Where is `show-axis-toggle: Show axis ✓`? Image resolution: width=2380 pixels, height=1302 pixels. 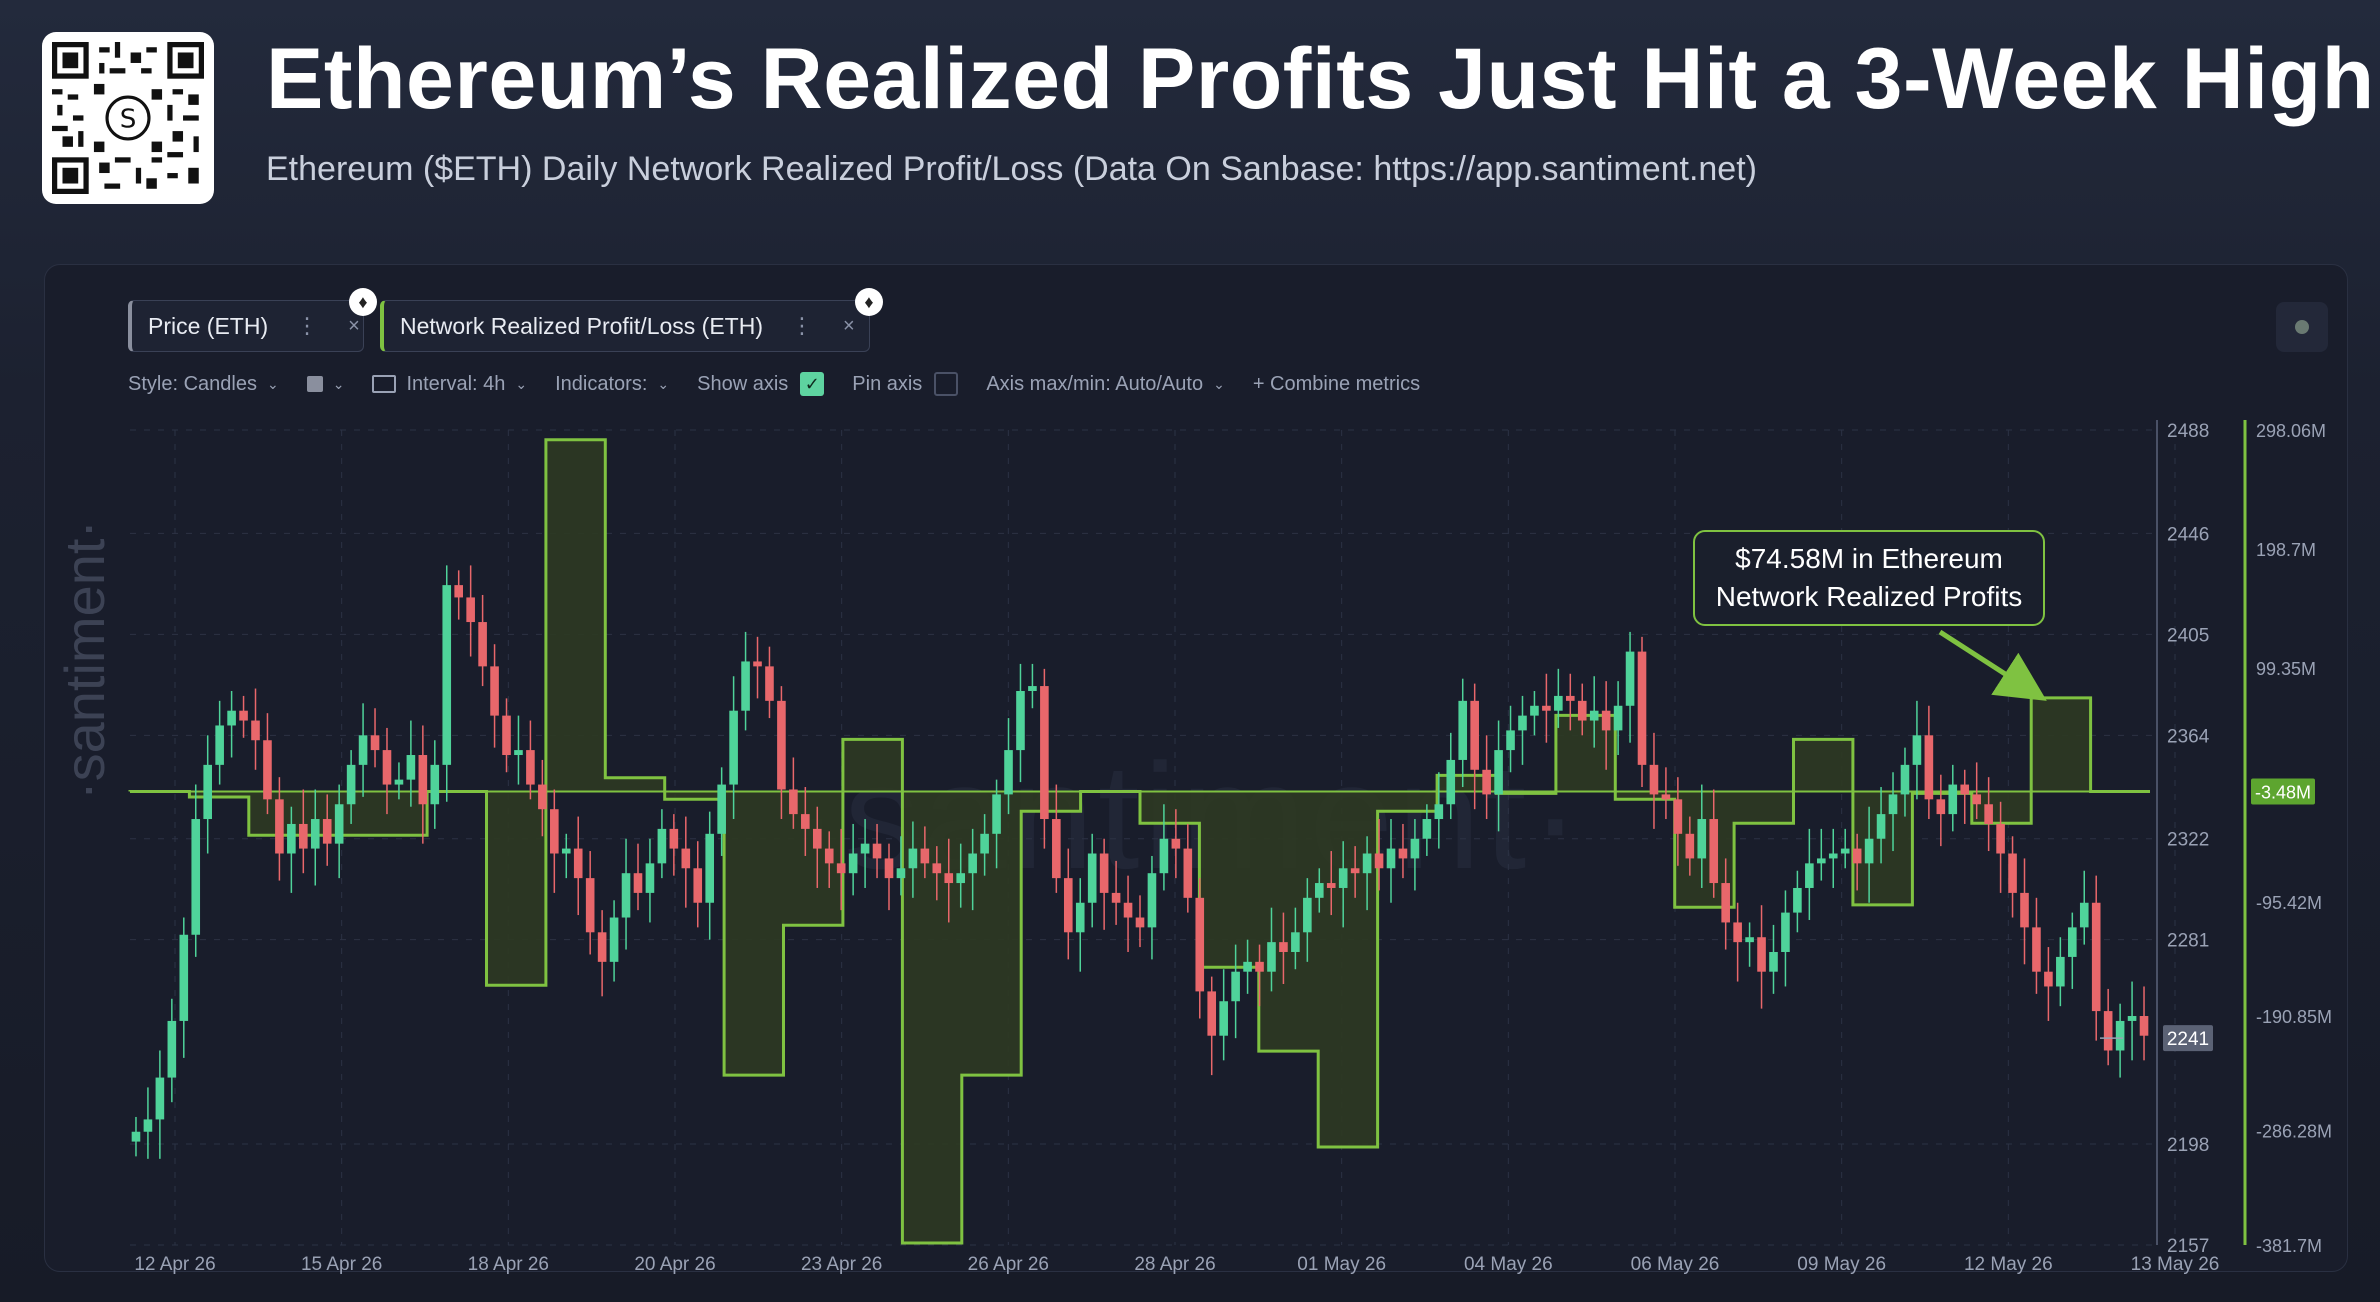 show-axis-toggle: Show axis ✓ is located at coordinates (761, 384).